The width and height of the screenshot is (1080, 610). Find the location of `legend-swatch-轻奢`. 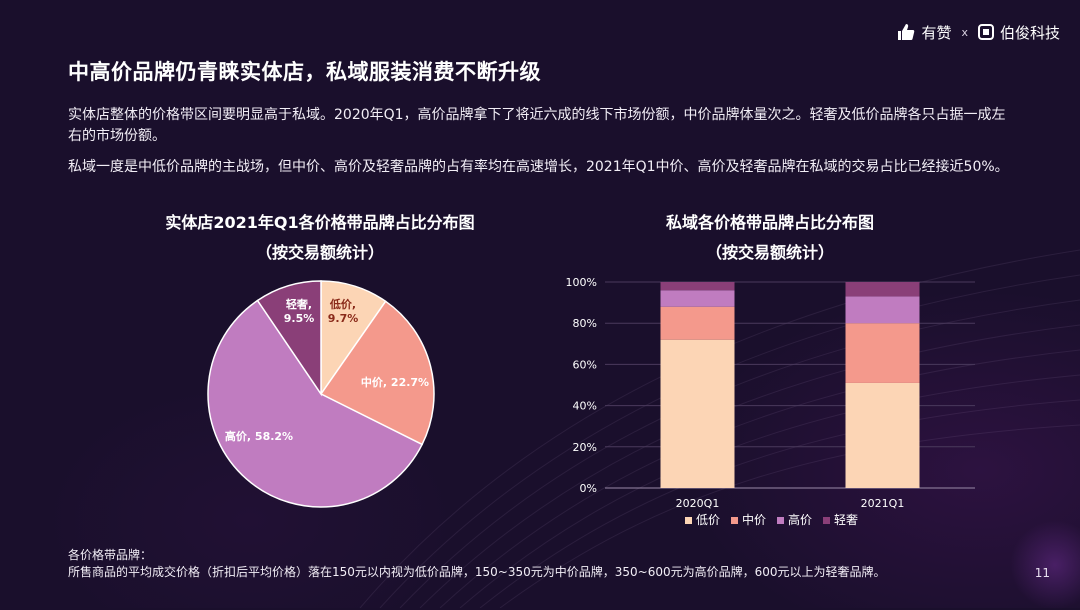

legend-swatch-轻奢 is located at coordinates (826, 520).